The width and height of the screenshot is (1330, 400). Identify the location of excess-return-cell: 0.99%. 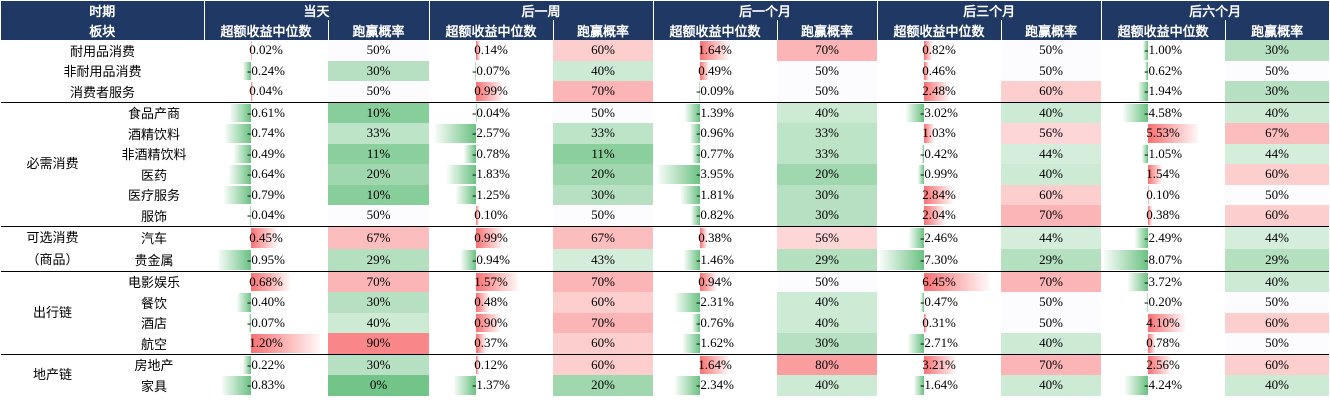
(491, 91).